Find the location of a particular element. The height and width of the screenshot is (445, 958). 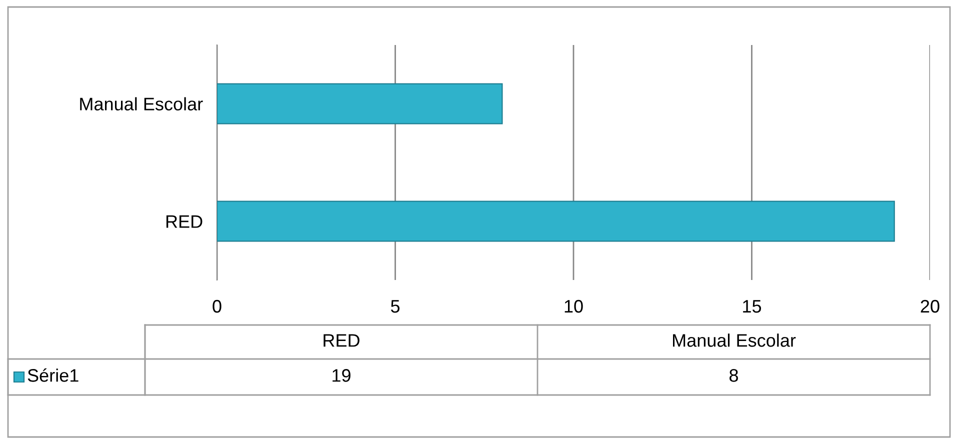

x-tick-label: 5 is located at coordinates (395, 306).